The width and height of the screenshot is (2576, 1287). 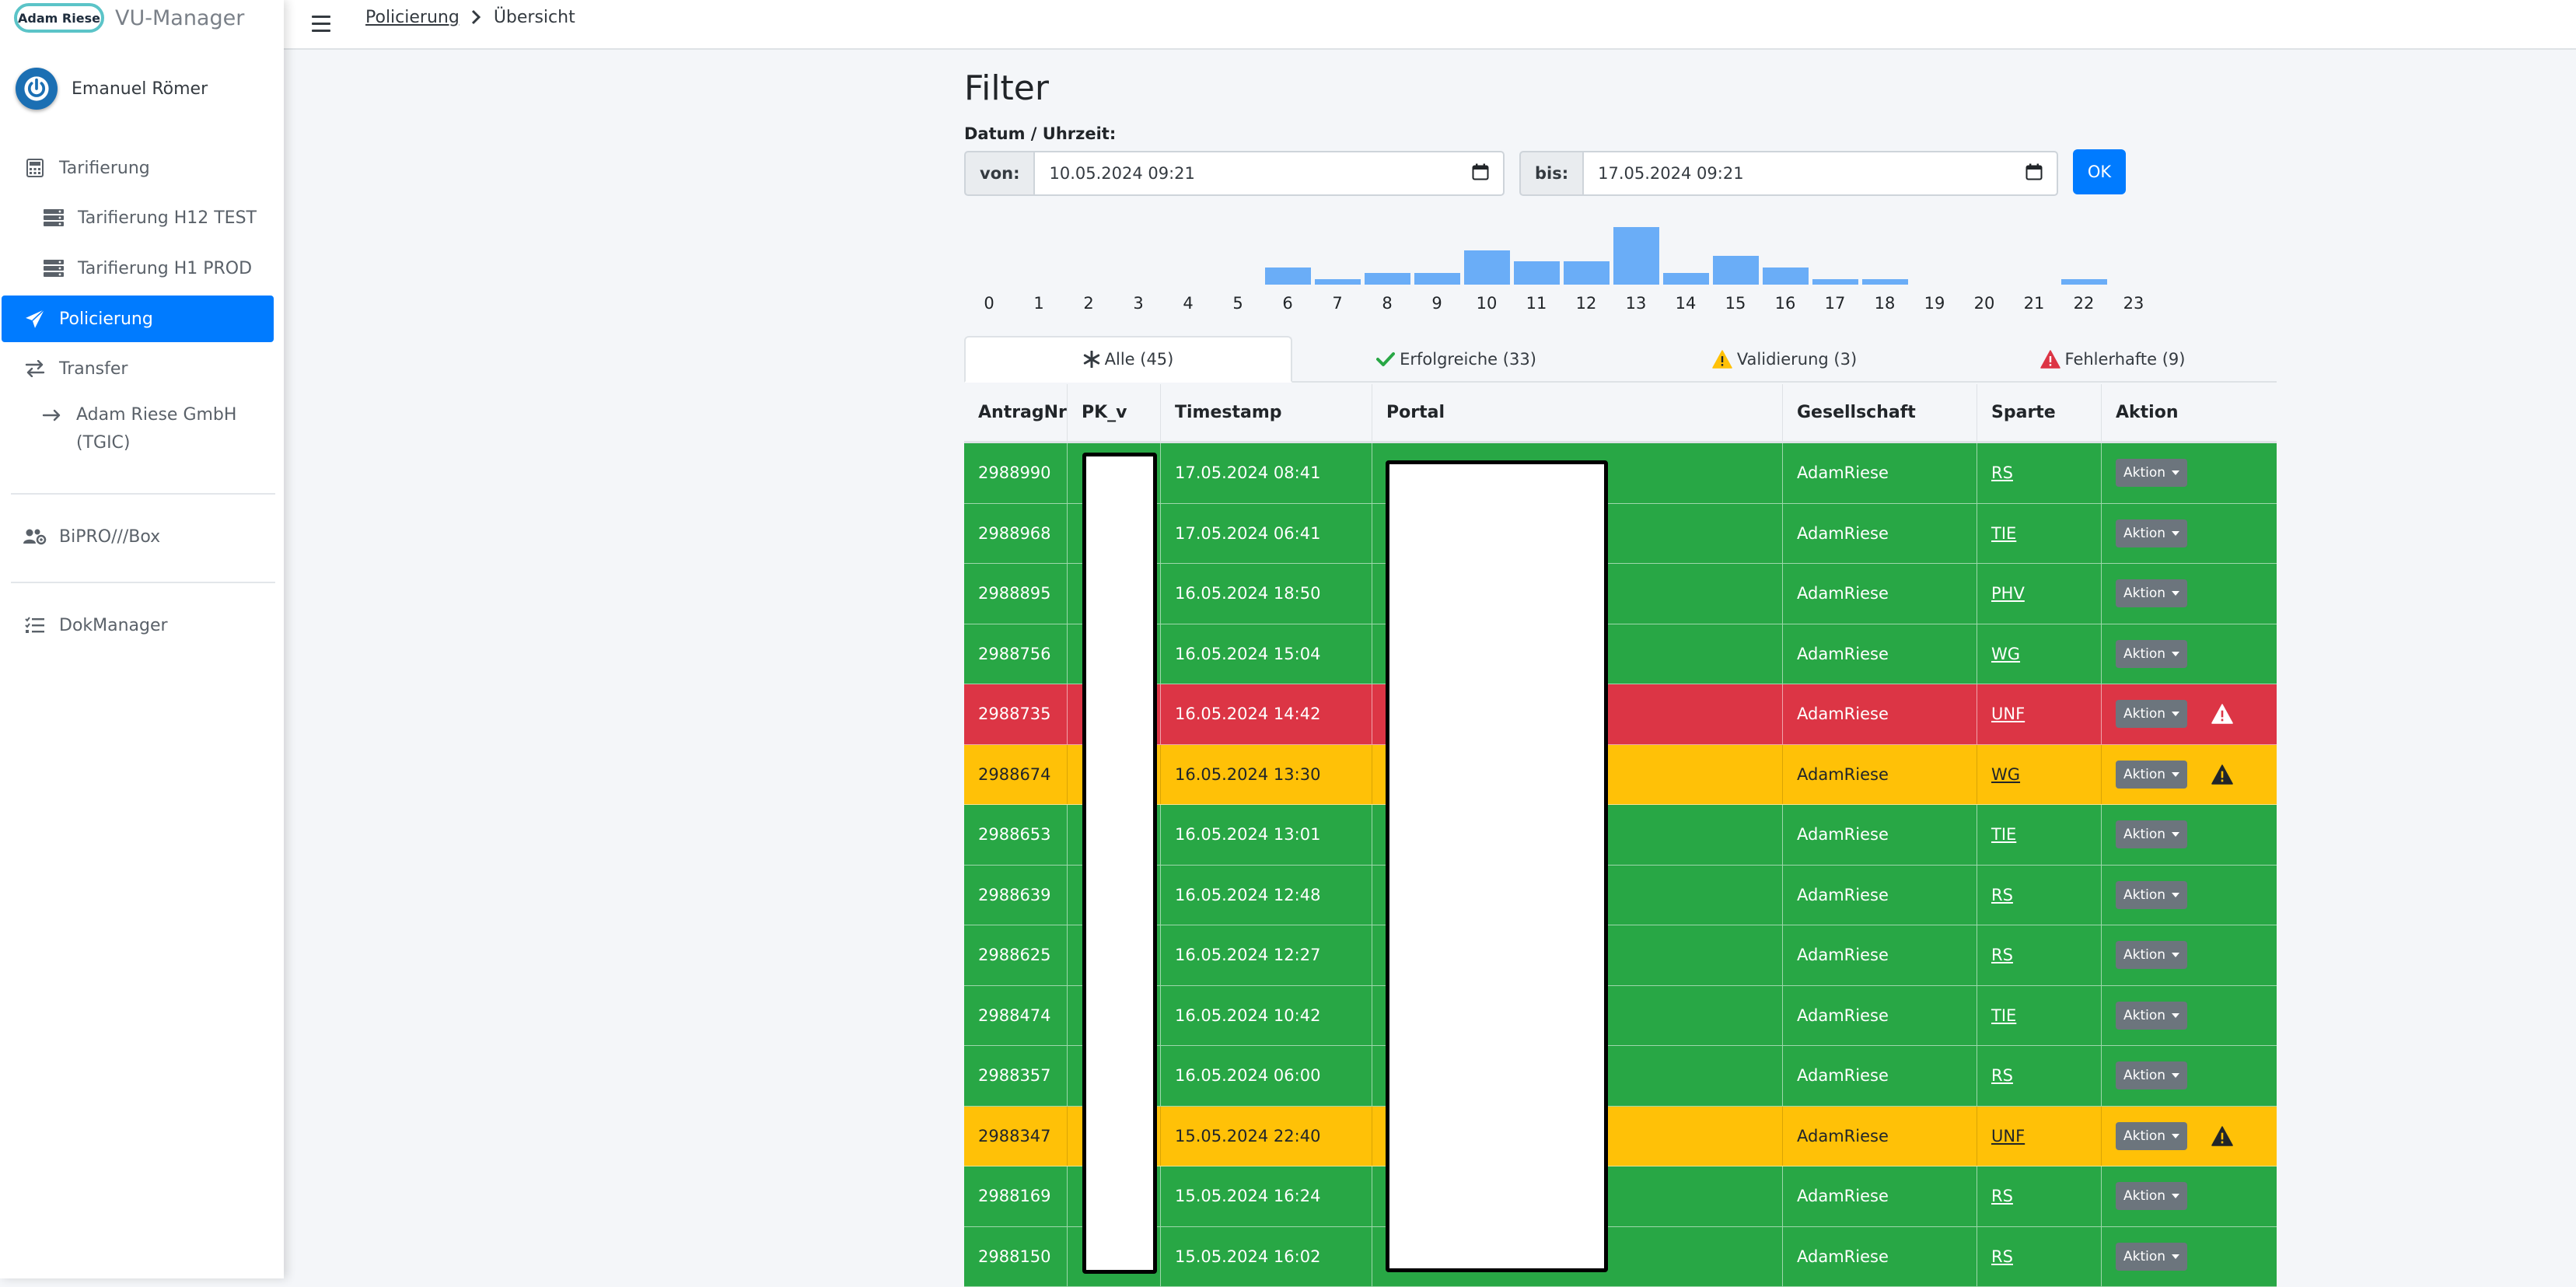 I want to click on cell-antragnr-text: 2988474, so click(x=1014, y=1015).